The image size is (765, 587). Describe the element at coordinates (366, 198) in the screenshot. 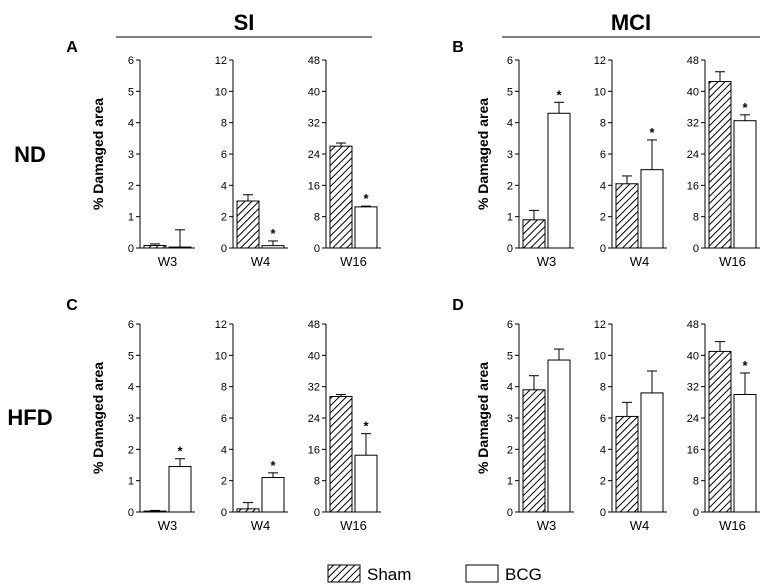

I see `significance-asterisk-a-w16: *` at that location.